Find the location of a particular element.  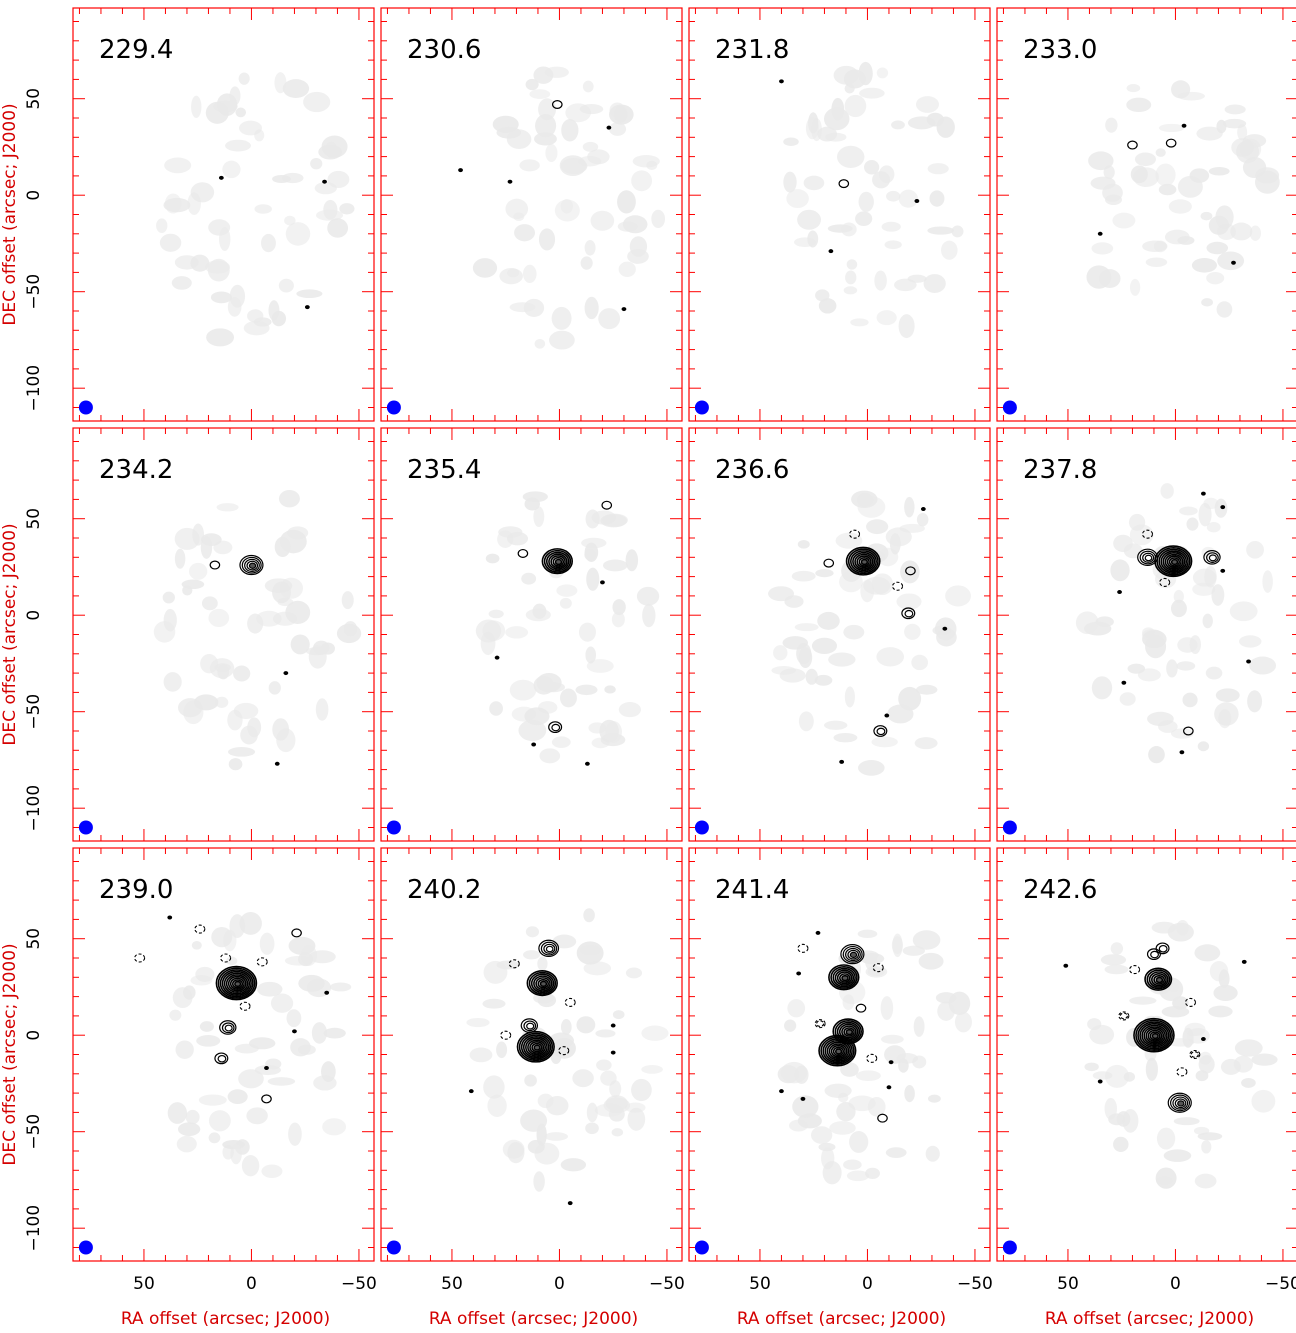

x-tick-label: 50 is located at coordinates (1068, 1284).